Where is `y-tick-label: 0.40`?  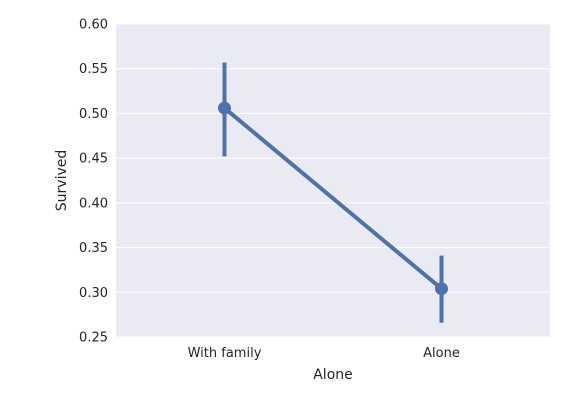
y-tick-label: 0.40 is located at coordinates (93, 203).